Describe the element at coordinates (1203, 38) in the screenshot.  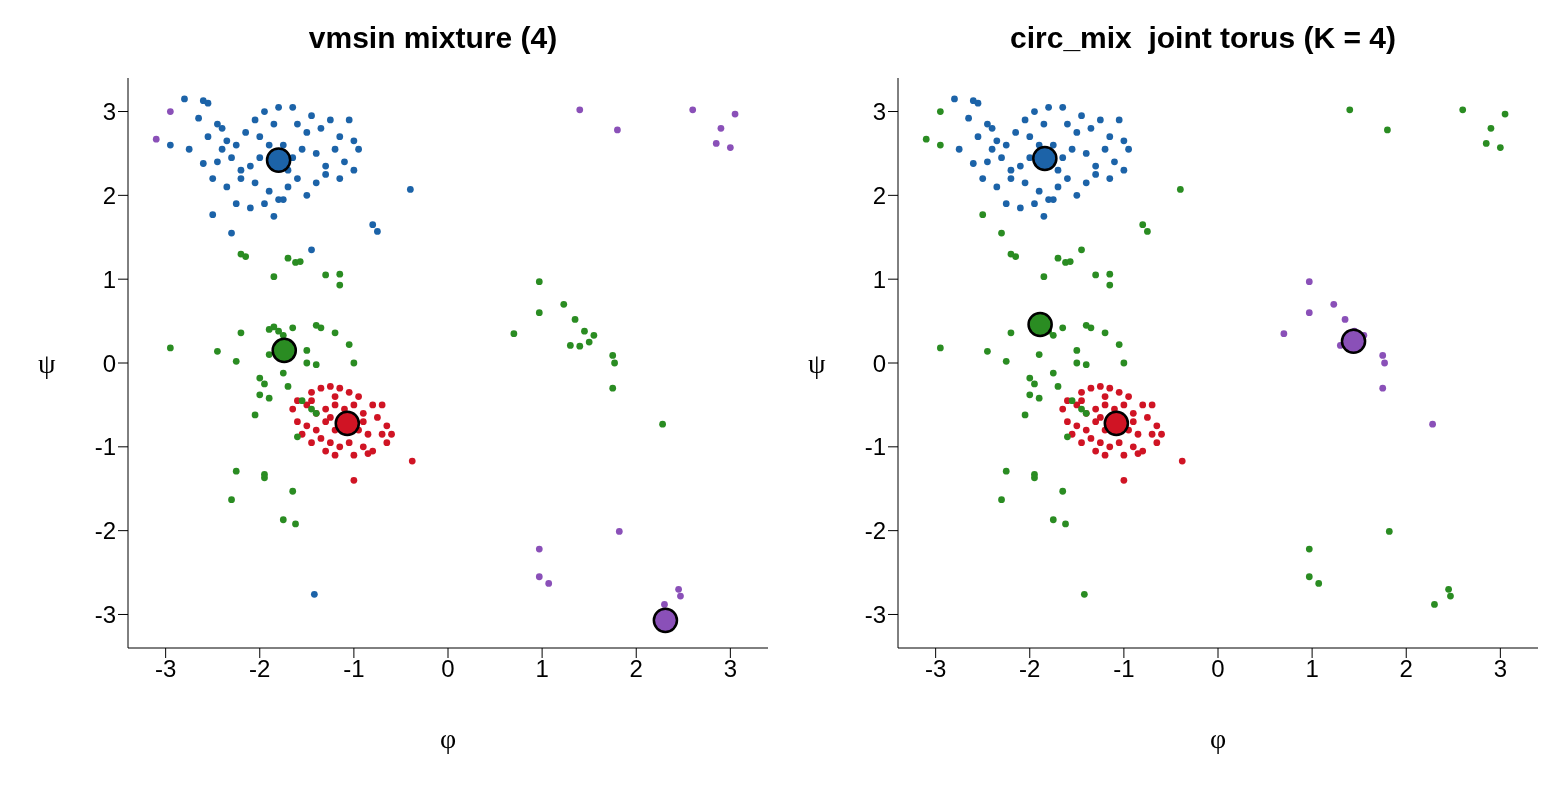
I see `chart-title: circ_mix joint torus (K = 4)` at that location.